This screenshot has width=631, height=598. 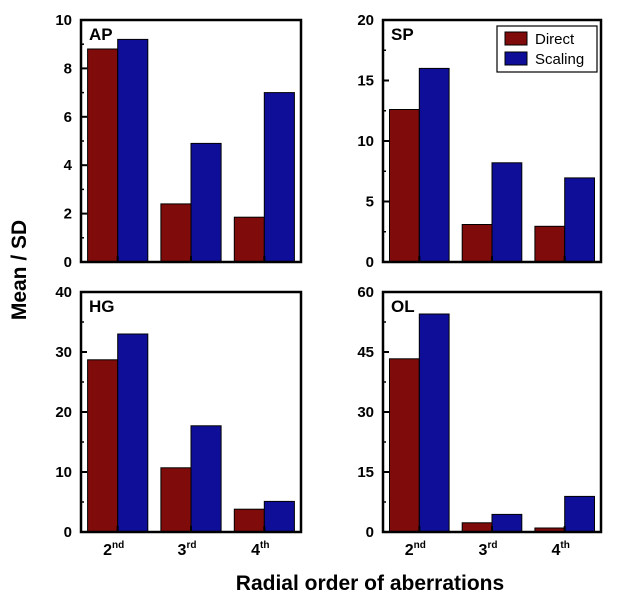 What do you see at coordinates (370, 202) in the screenshot?
I see `y-tick-label: 5` at bounding box center [370, 202].